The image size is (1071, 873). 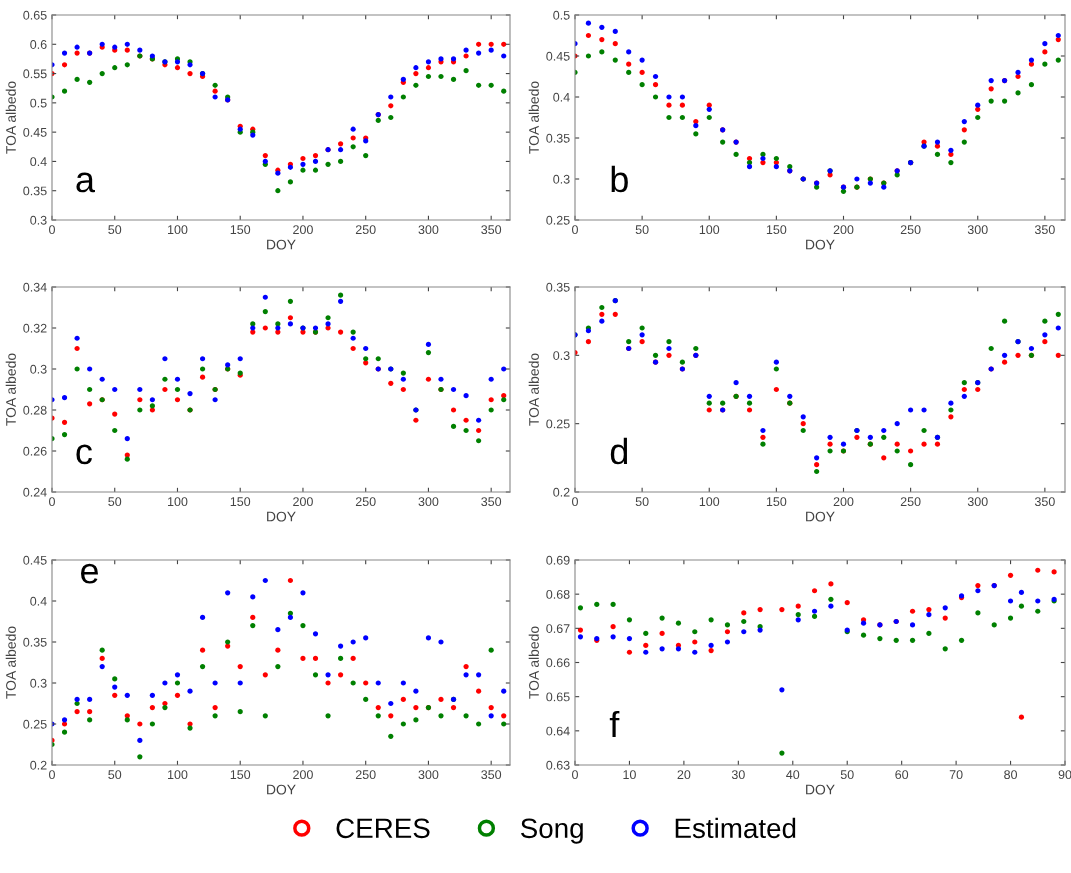 I want to click on annotation: e, so click(x=89, y=573).